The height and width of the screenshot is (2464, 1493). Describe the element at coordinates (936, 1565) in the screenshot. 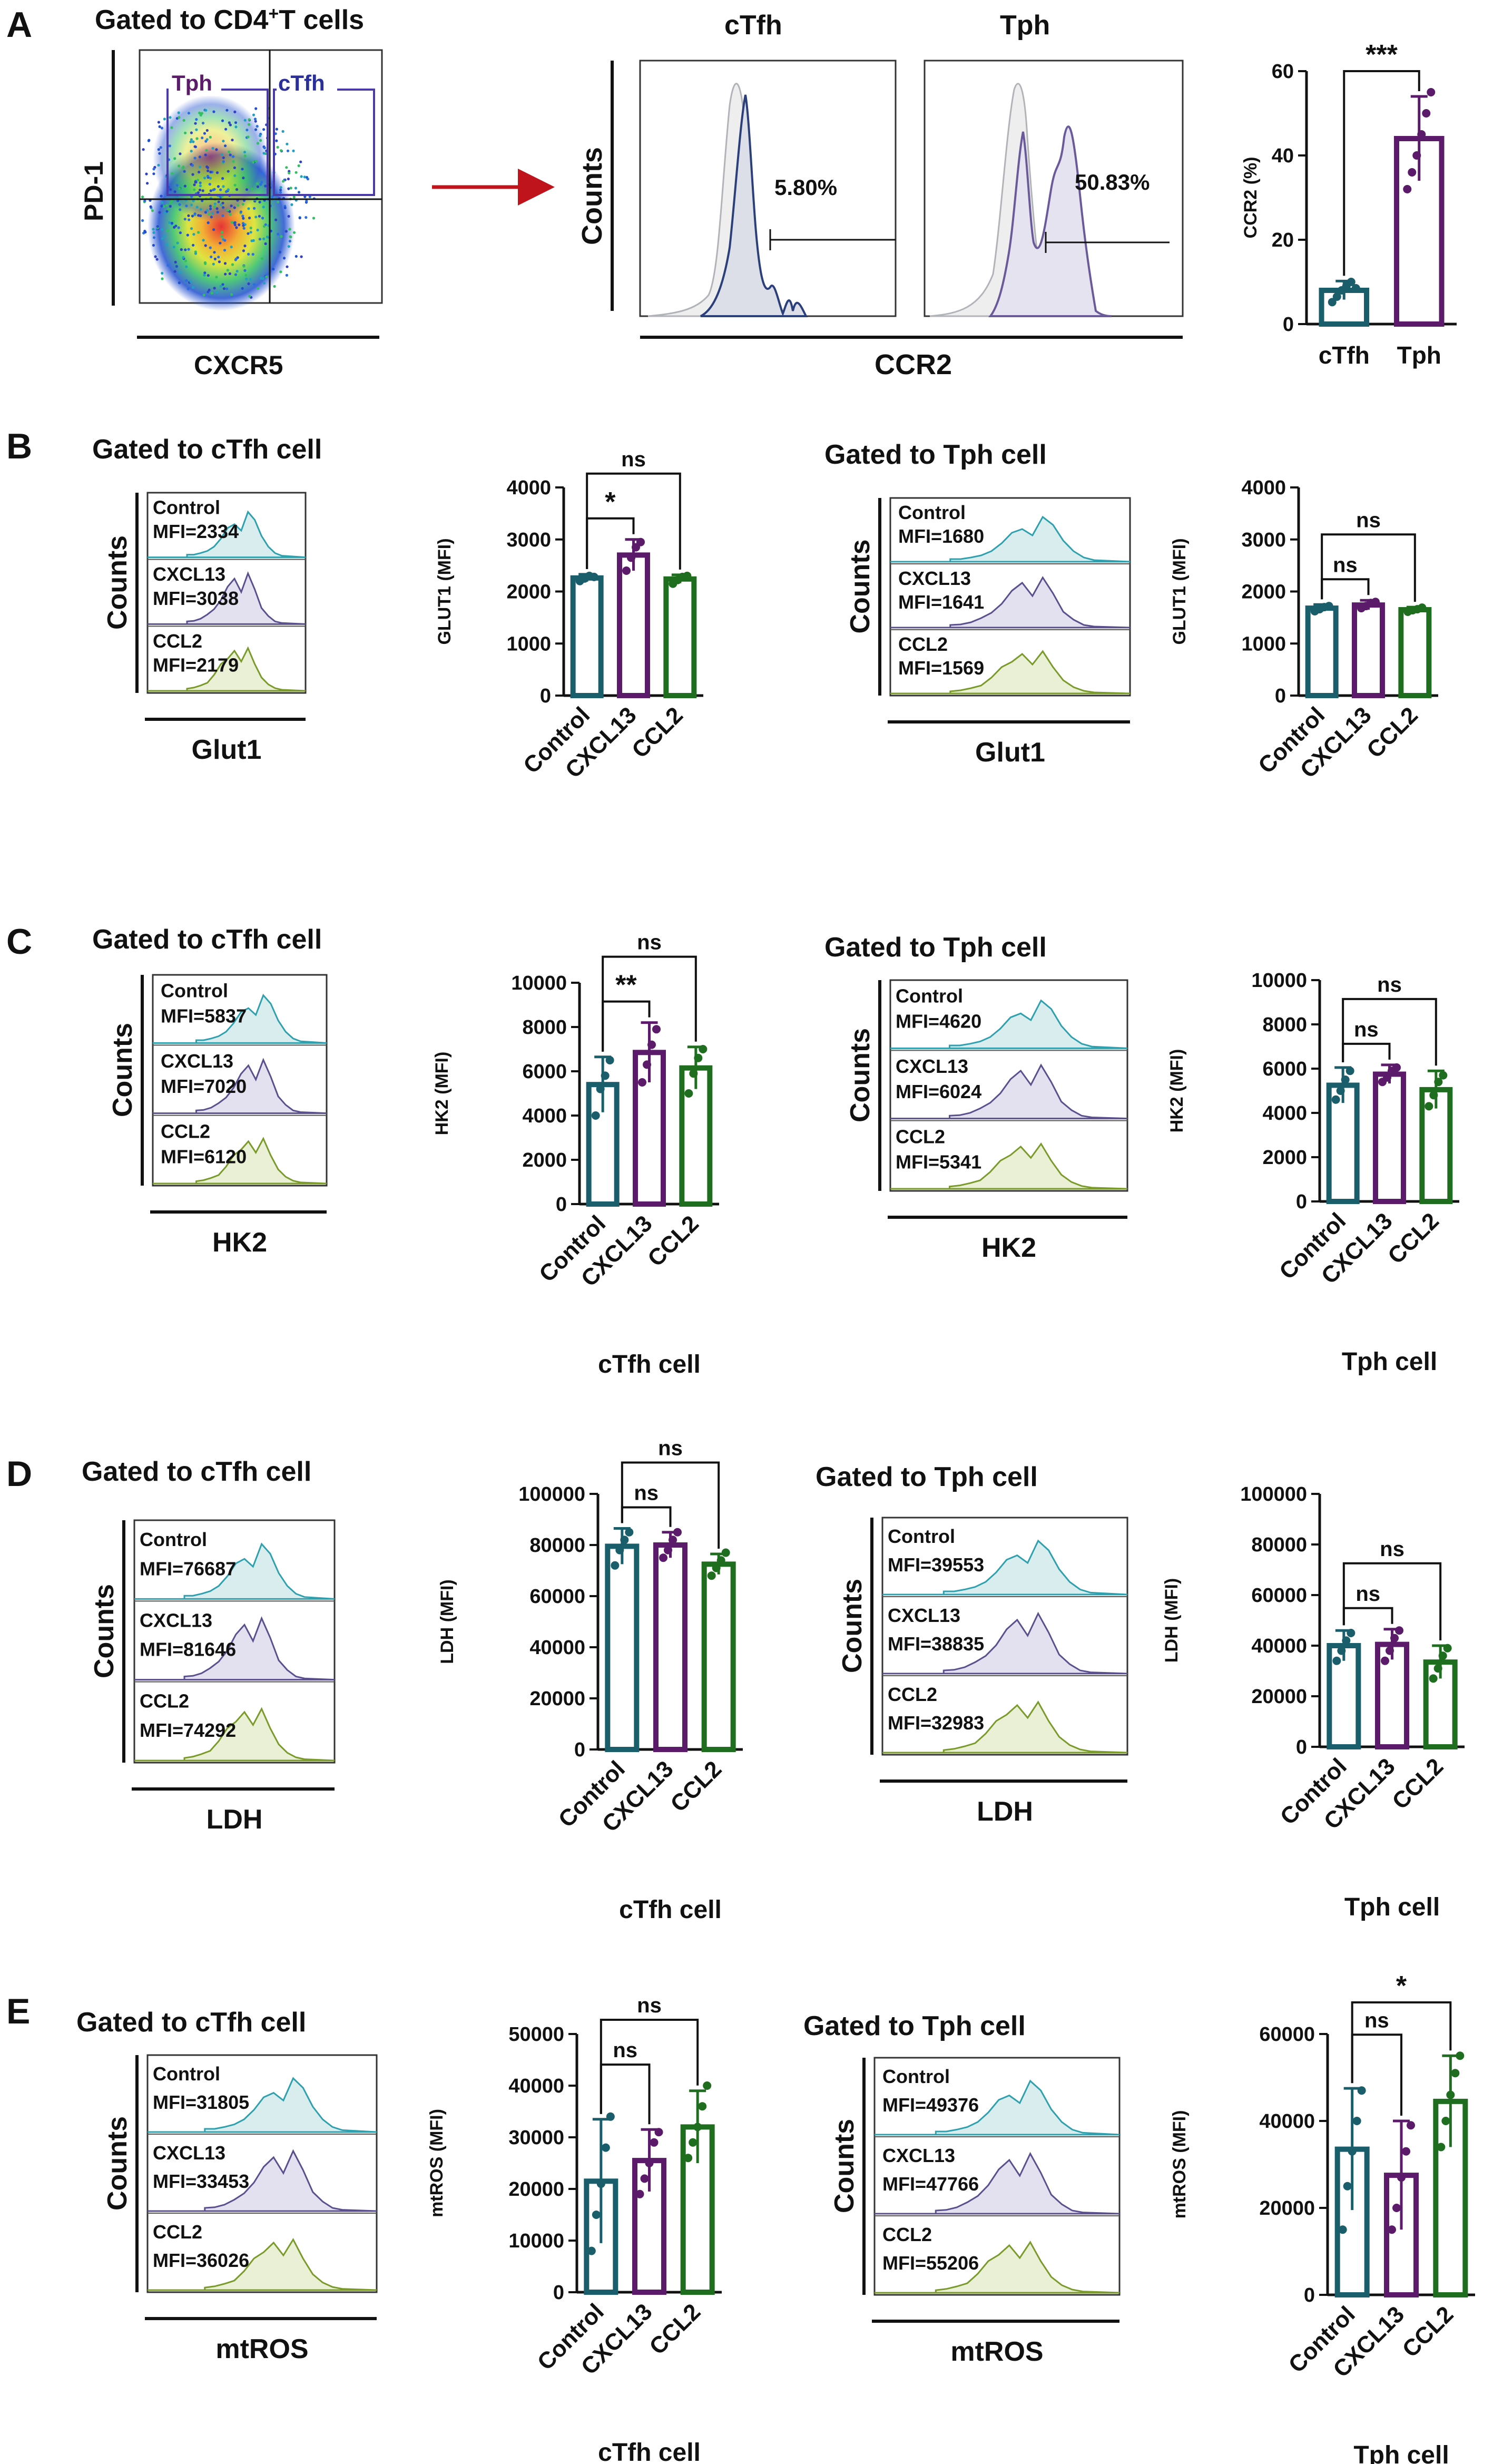

I see `hist-row-mfi: MFI=39553` at that location.